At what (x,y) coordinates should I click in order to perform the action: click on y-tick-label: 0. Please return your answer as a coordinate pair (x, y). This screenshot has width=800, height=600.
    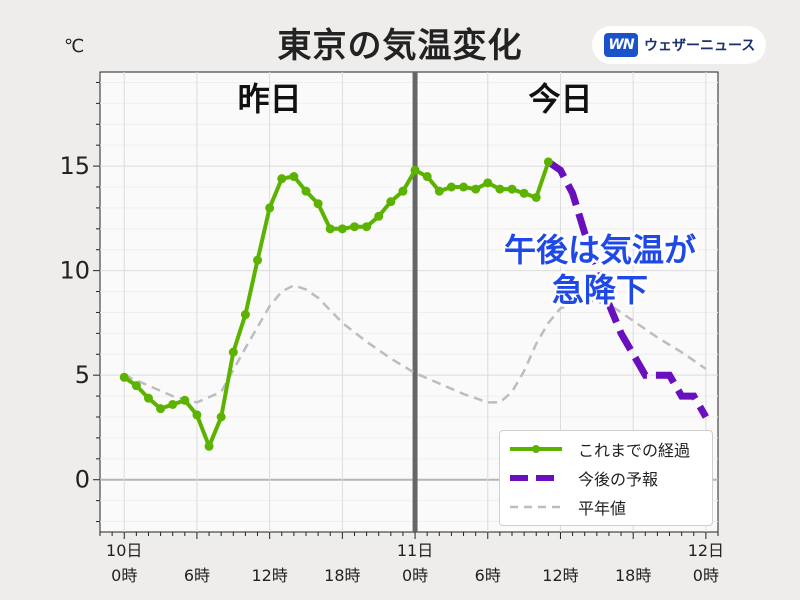
    Looking at the image, I should click on (82, 480).